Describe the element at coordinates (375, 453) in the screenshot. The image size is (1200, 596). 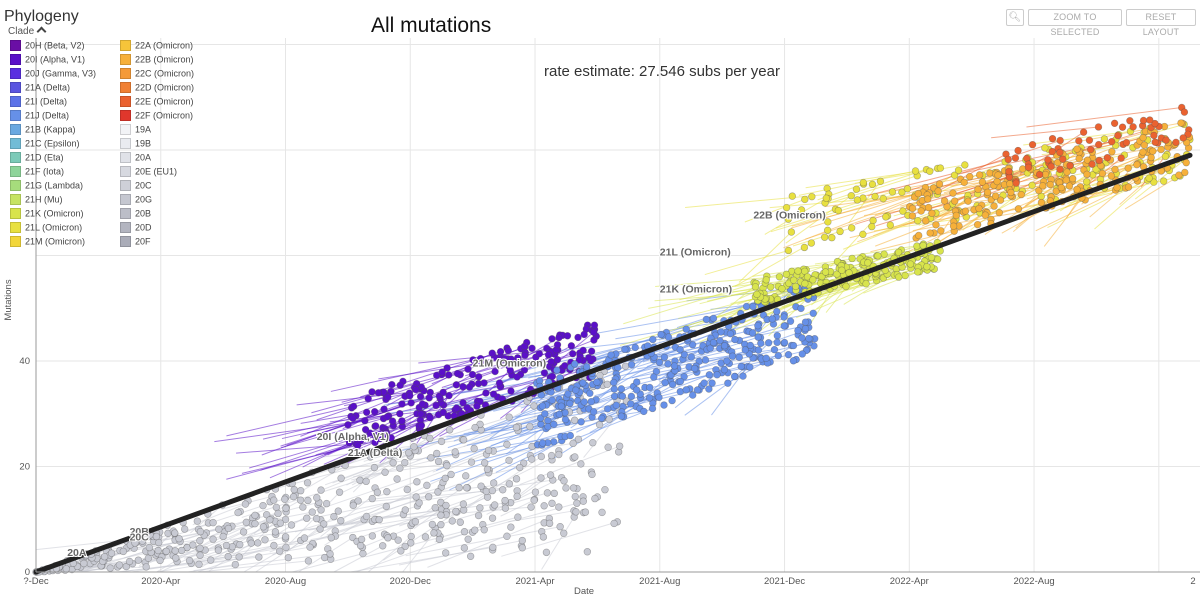
I see `clade-label: 21A (Delta)` at that location.